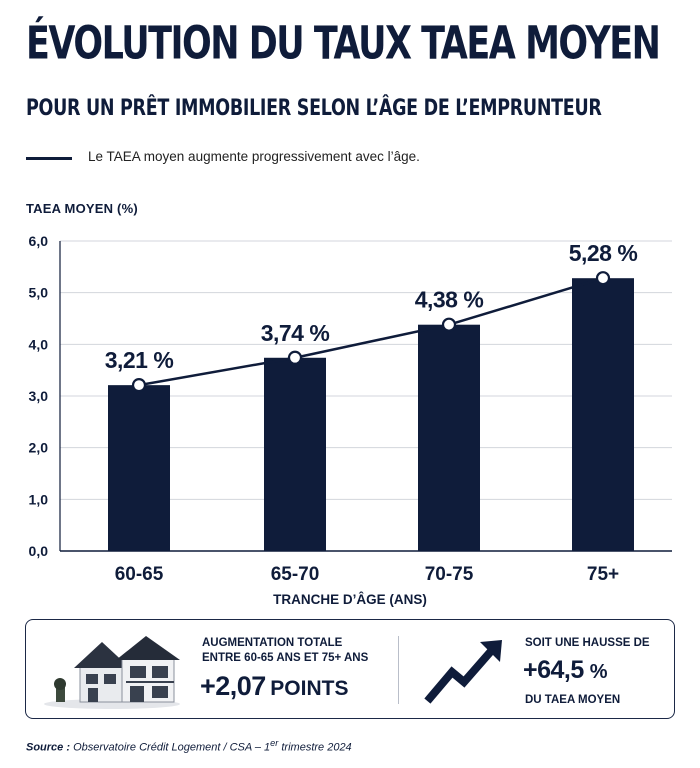 Image resolution: width=700 pixels, height=768 pixels. What do you see at coordinates (233, 686) in the screenshot?
I see `total-increase-number: +2,07` at bounding box center [233, 686].